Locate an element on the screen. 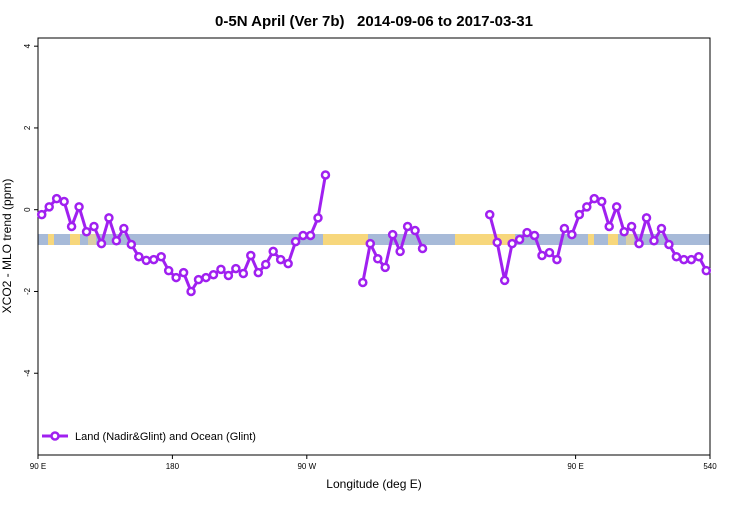 The width and height of the screenshot is (750, 505). x-axis-label: Longitude (deg E) is located at coordinates (373, 484).